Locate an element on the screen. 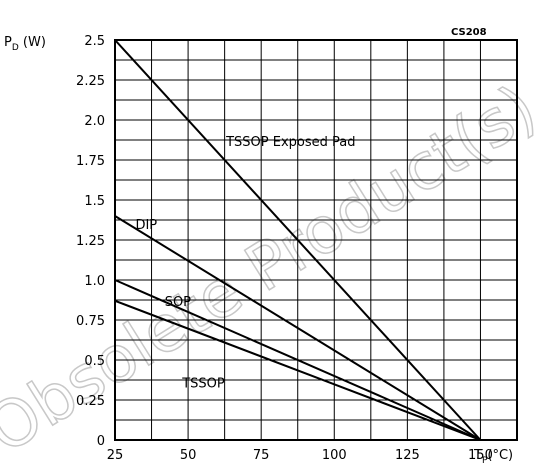  x-tick-label: 75 is located at coordinates (261, 455).